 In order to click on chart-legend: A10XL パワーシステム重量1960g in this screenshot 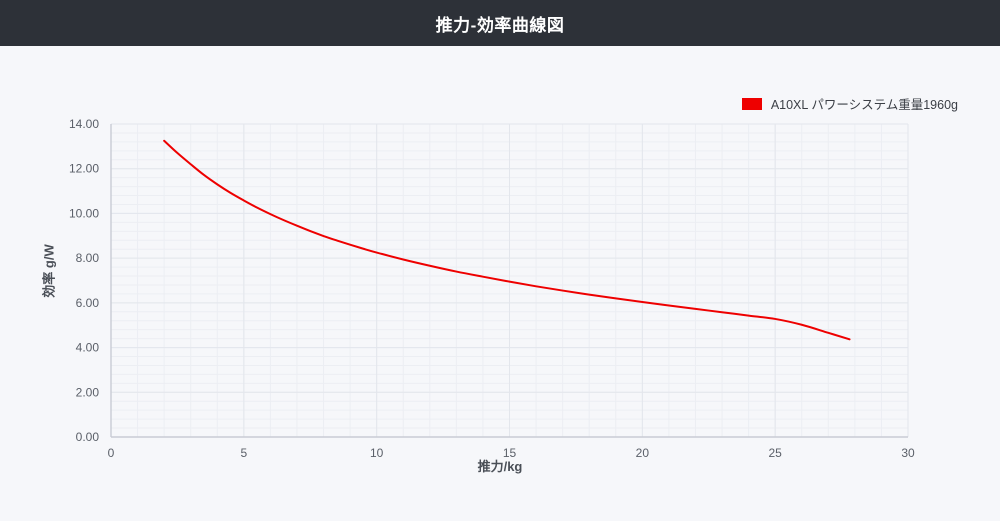, I will do `click(849, 103)`.